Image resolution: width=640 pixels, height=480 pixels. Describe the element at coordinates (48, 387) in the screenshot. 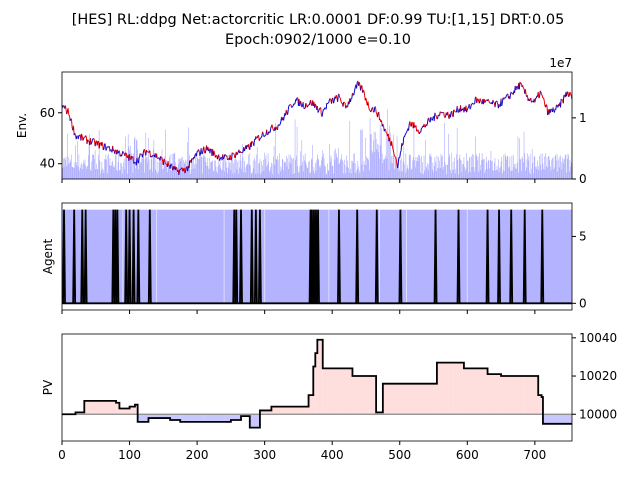

I see `pv-ylabel: PV` at that location.